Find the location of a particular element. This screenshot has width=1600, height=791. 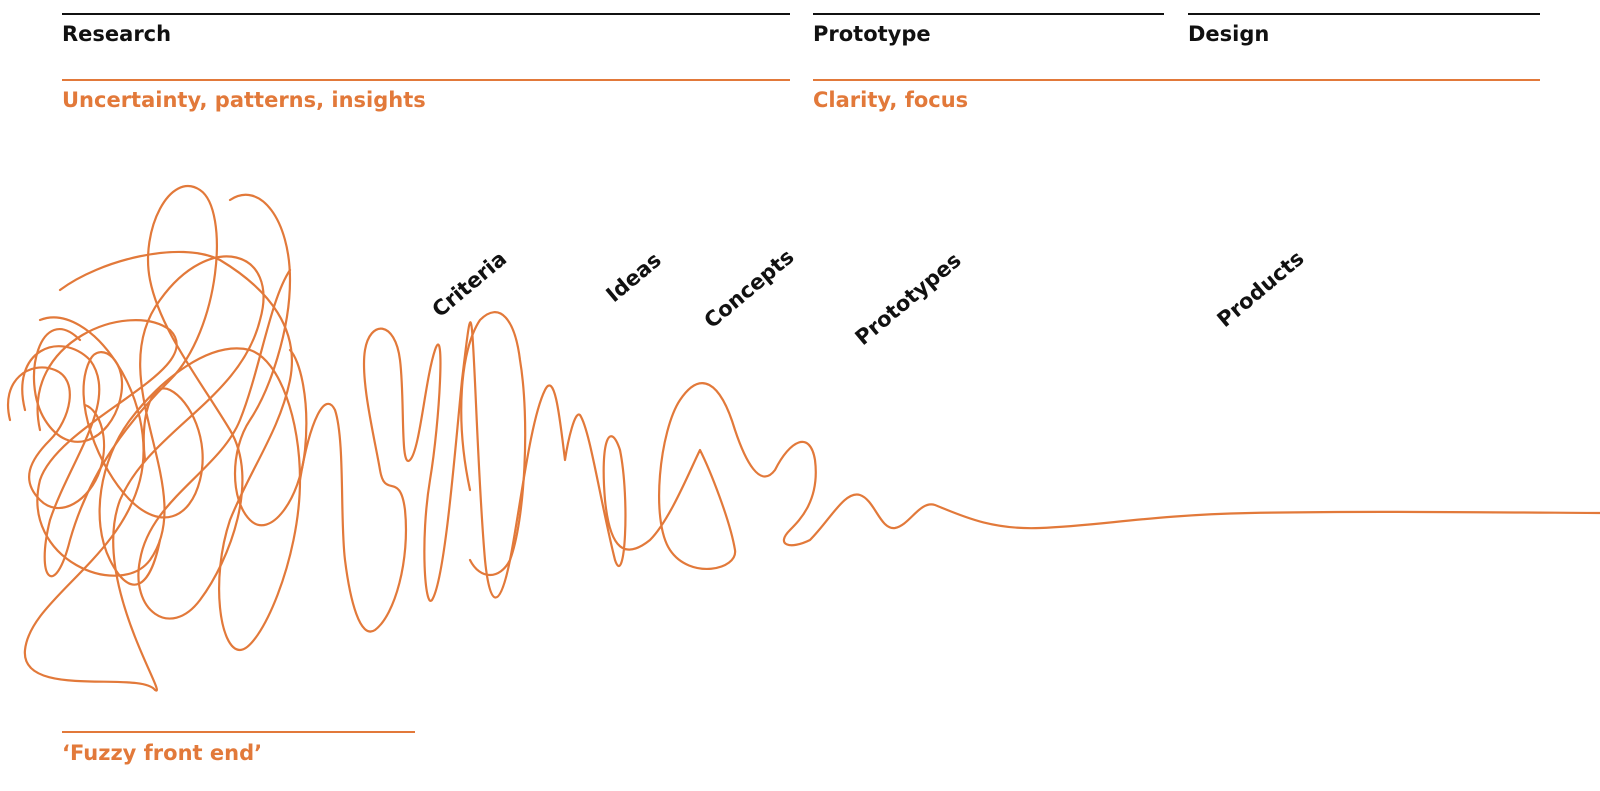

fuzzy-front-end-rule is located at coordinates (238, 732).